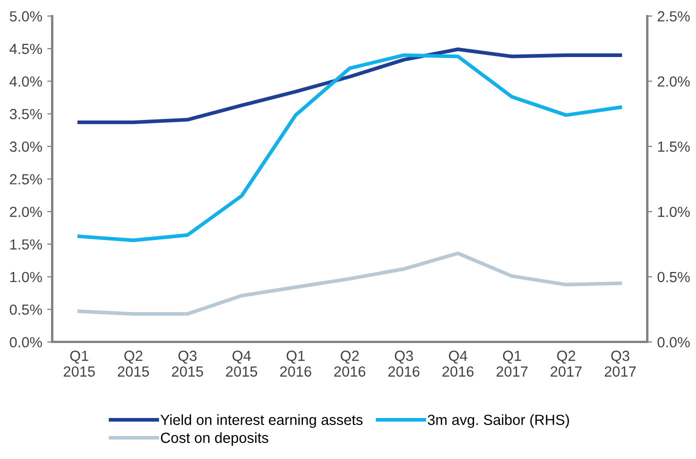 Image resolution: width=696 pixels, height=459 pixels. I want to click on y-tick-label: 0.5%, so click(26, 309).